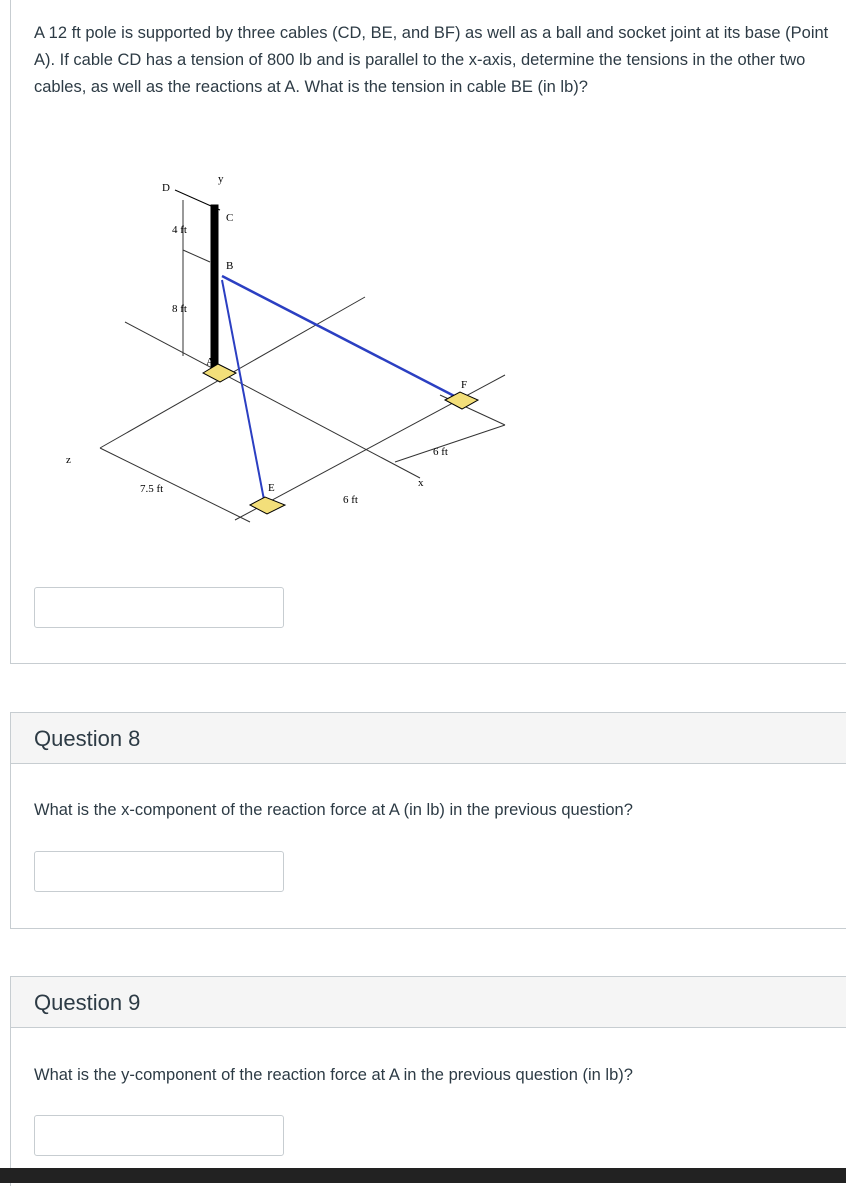 The height and width of the screenshot is (1186, 846). I want to click on diagram-label: z, so click(68, 460).